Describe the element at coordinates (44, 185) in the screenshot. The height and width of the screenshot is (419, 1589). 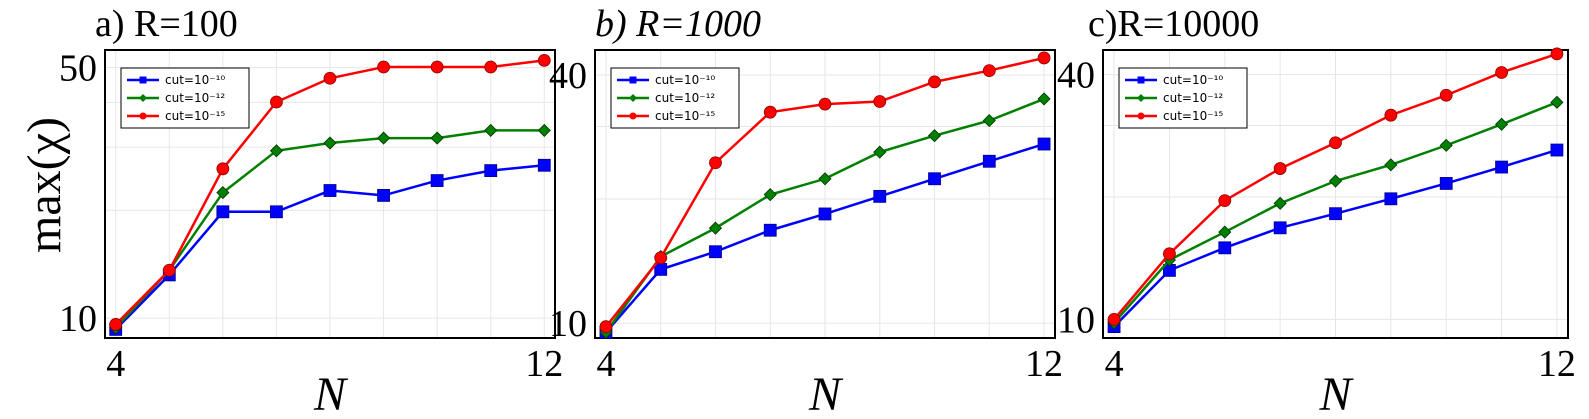
I see `y-axis-label: max(χ)` at that location.